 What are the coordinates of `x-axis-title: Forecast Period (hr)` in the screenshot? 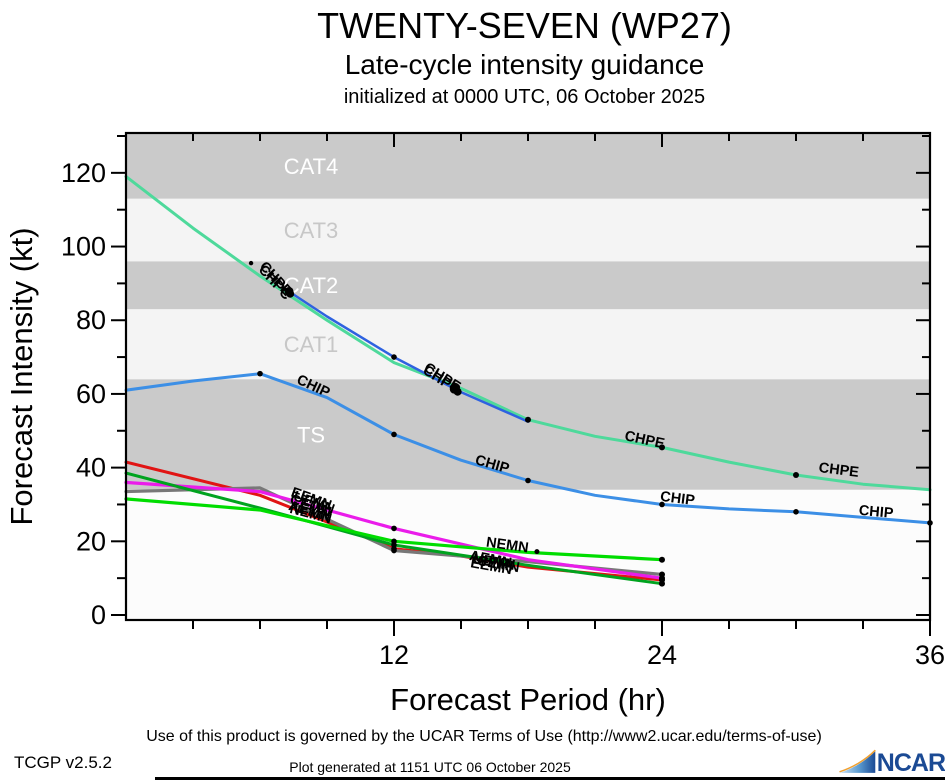 It's located at (528, 699).